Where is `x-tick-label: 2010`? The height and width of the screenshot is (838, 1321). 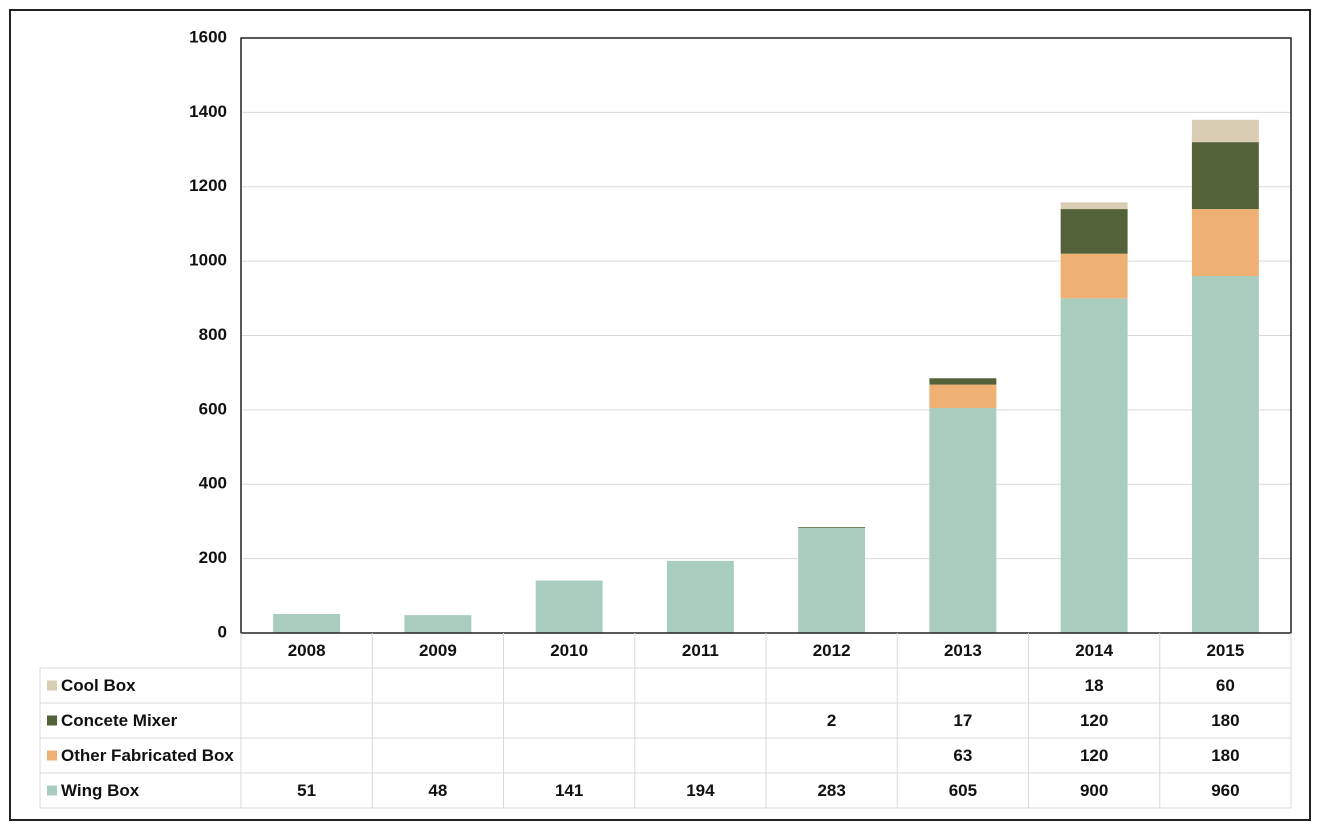
x-tick-label: 2010 is located at coordinates (569, 650).